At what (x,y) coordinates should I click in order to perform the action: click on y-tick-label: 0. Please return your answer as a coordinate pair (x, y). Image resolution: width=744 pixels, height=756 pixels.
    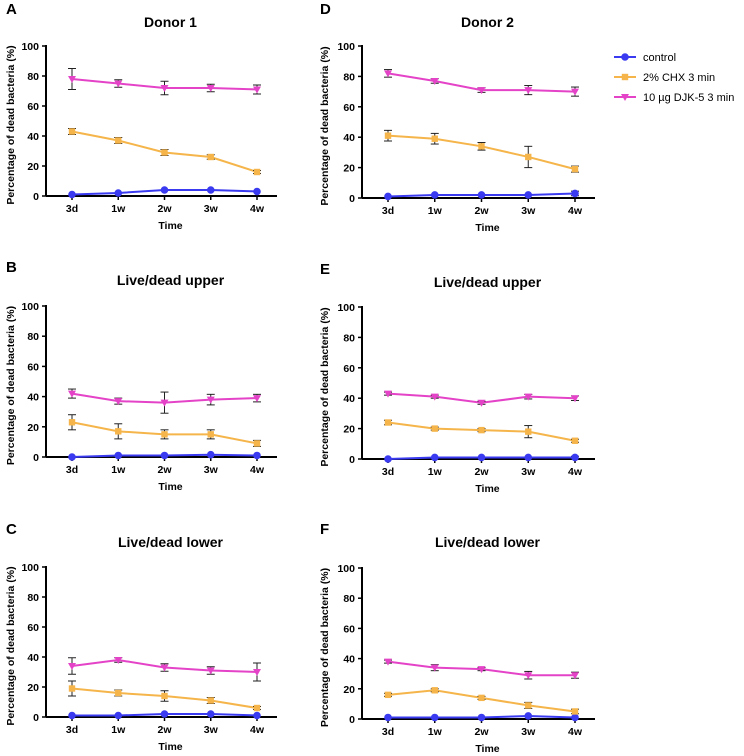
    Looking at the image, I should click on (36, 458).